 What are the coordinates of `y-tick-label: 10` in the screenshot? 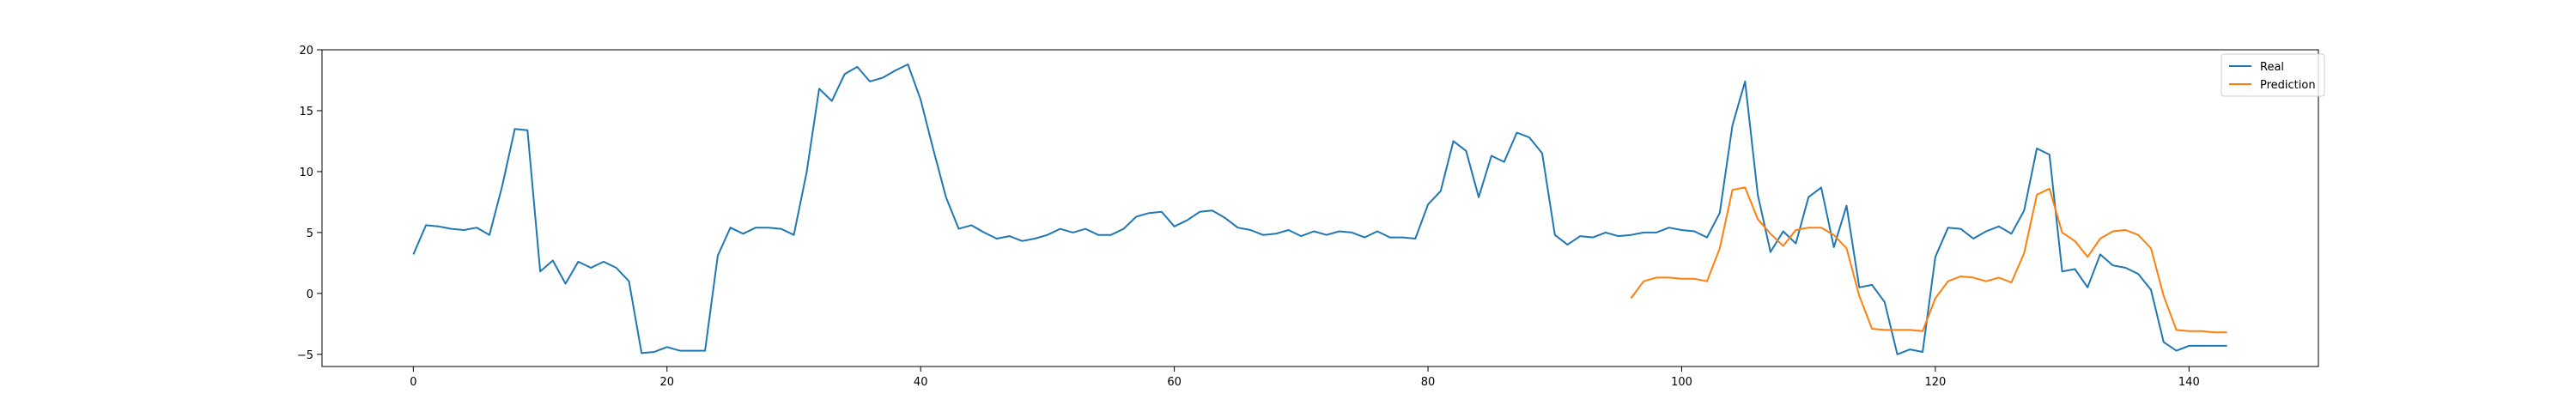 It's located at (306, 173).